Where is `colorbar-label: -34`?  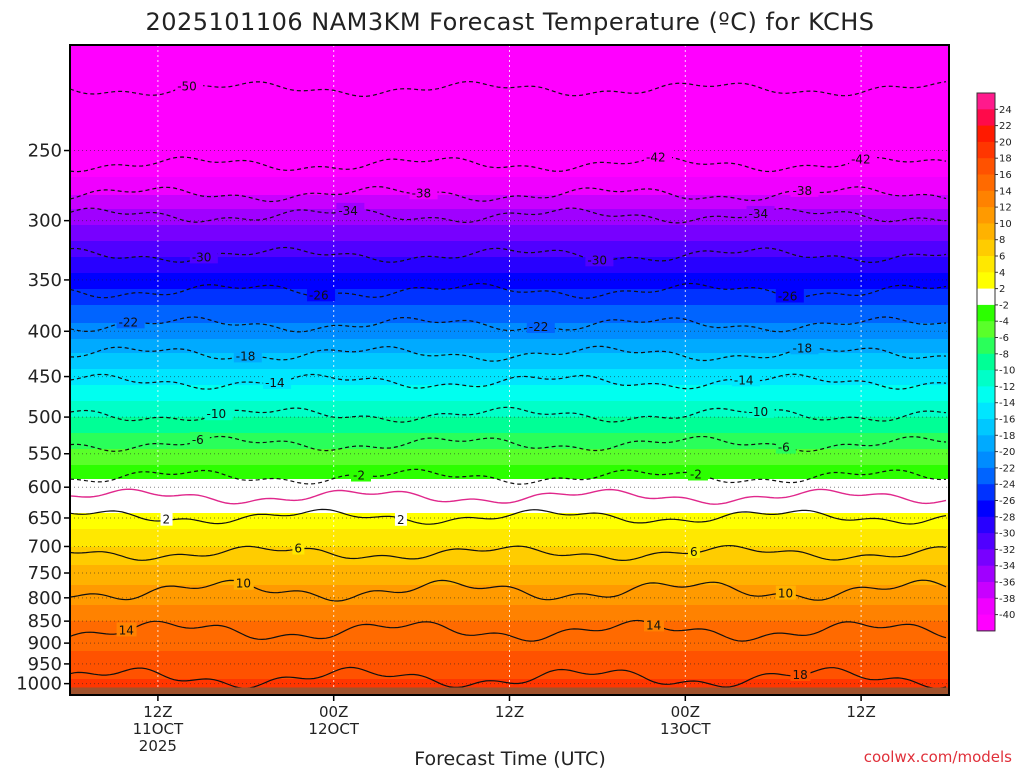
colorbar-label: -34 is located at coordinates (1007, 566).